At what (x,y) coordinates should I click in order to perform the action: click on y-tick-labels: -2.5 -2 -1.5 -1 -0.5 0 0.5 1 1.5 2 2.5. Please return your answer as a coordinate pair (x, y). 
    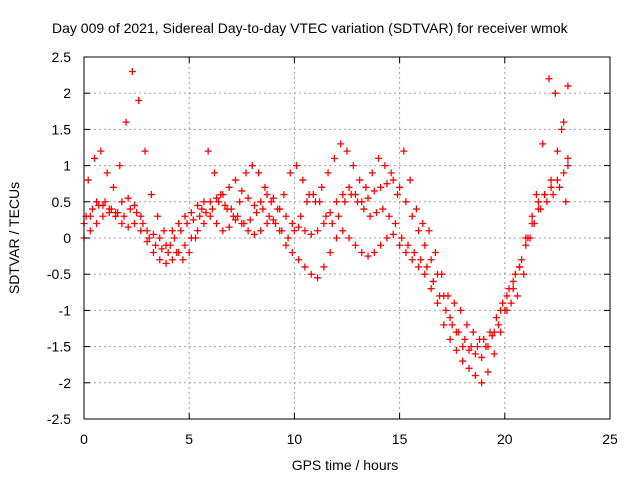
    Looking at the image, I should click on (59, 238).